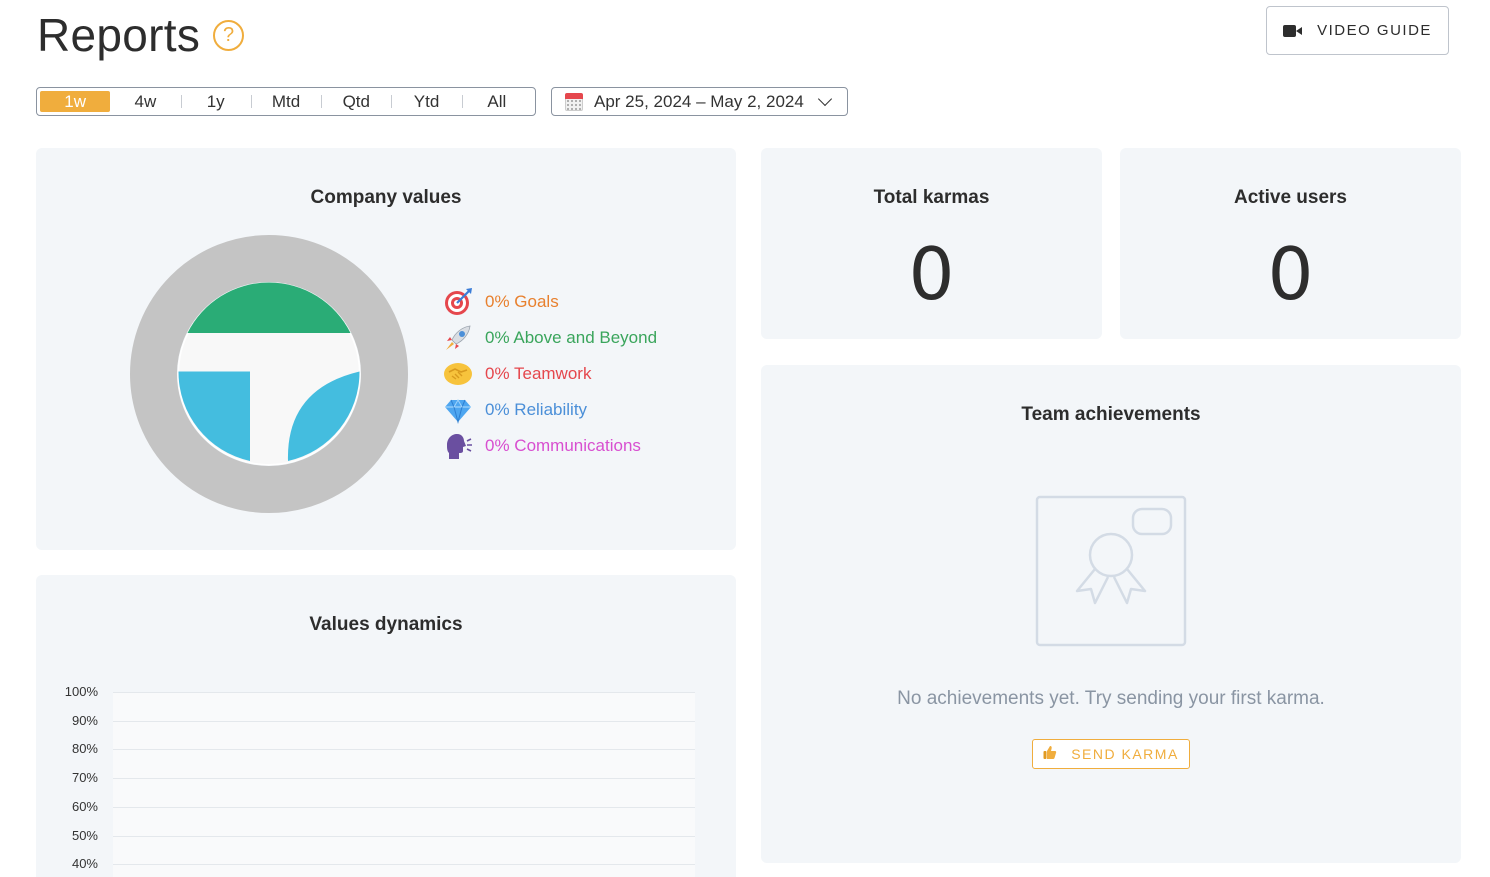 Image resolution: width=1490 pixels, height=877 pixels. I want to click on legend-item-goals: 0% Goals, so click(550, 302).